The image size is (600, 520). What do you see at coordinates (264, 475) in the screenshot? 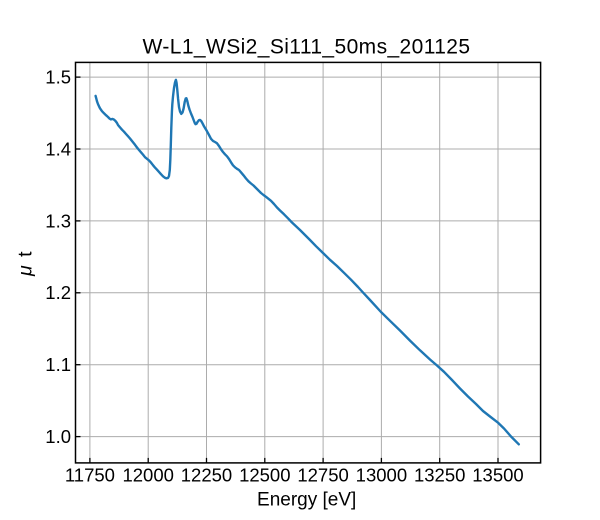
I see `svg-text: 12500` at bounding box center [264, 475].